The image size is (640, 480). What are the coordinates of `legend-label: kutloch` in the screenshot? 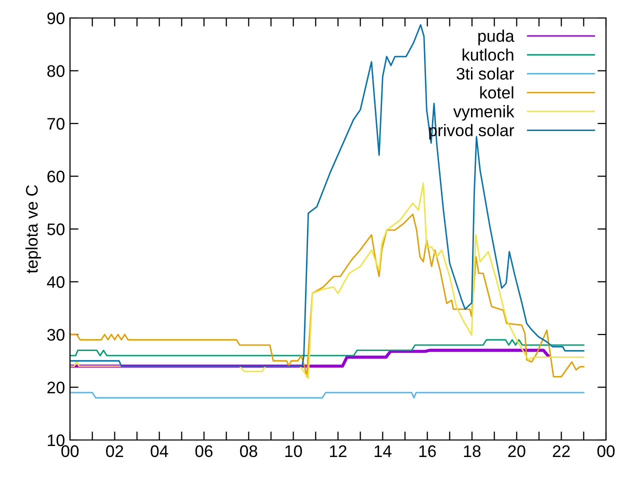 It's located at (488, 54).